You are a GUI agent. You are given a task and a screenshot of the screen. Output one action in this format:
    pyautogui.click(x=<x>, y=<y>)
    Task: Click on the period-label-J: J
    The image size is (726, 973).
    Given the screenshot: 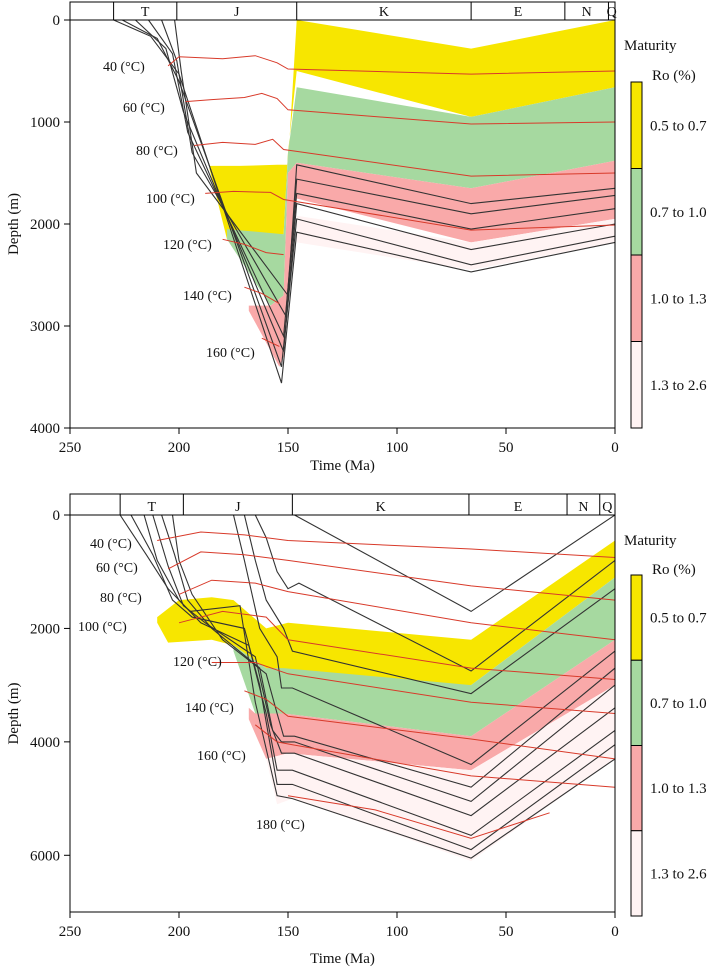 What is the action you would take?
    pyautogui.click(x=238, y=507)
    